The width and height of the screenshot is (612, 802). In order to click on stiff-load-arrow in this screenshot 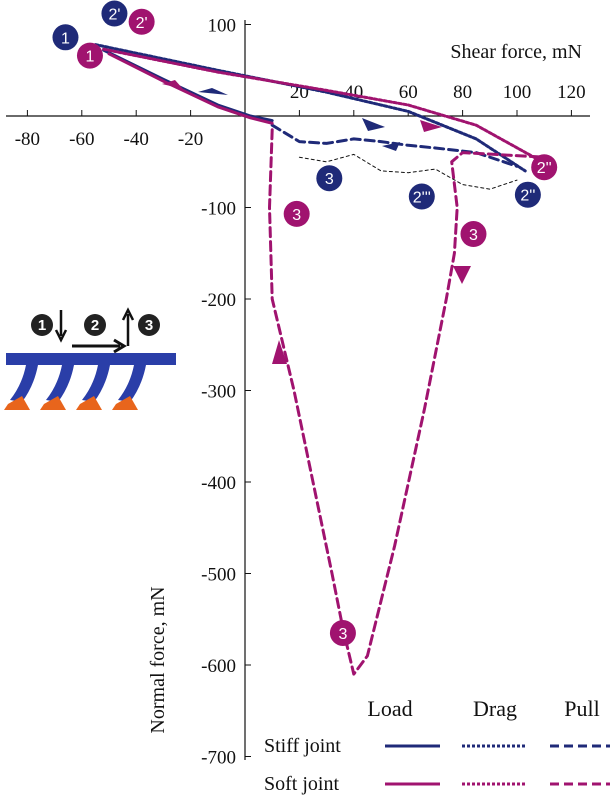, I will do `click(213, 91)`.